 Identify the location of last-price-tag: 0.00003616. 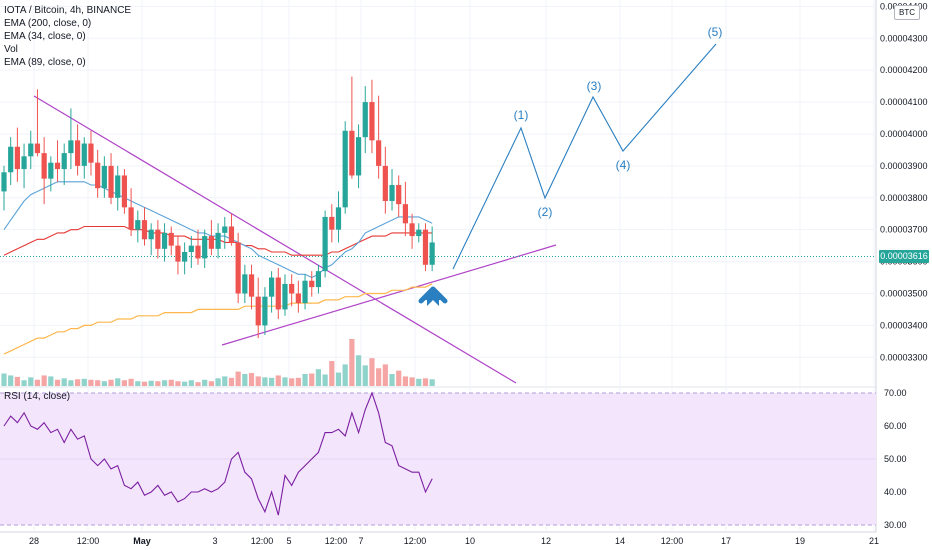
(904, 256).